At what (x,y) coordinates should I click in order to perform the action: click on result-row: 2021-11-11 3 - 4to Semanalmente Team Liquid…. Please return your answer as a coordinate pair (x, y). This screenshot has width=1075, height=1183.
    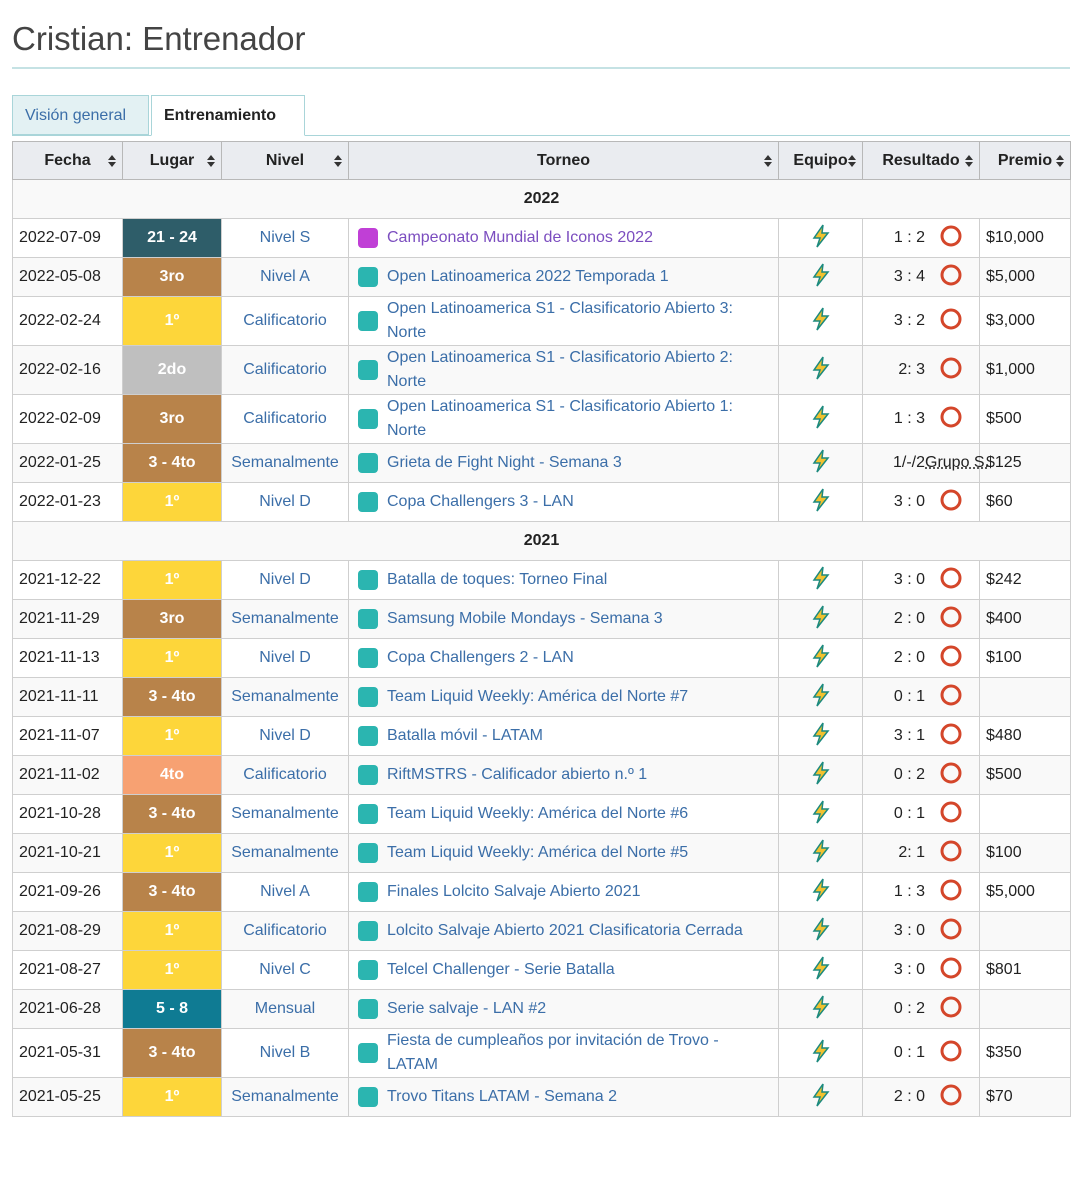
    Looking at the image, I should click on (541, 697).